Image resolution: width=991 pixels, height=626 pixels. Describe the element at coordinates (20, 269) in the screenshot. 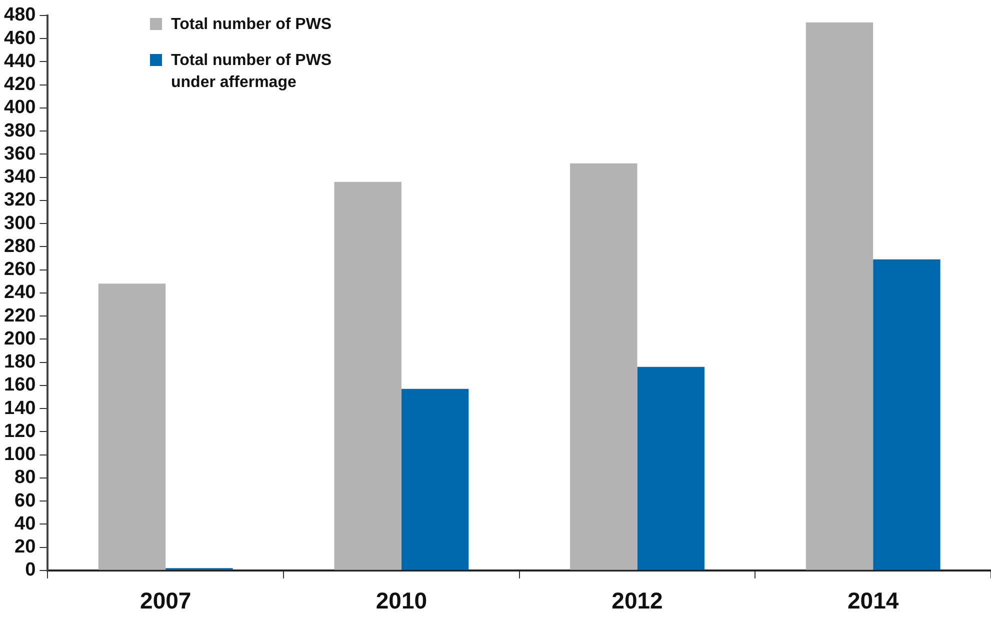

I see `y-tick-label: 260` at that location.